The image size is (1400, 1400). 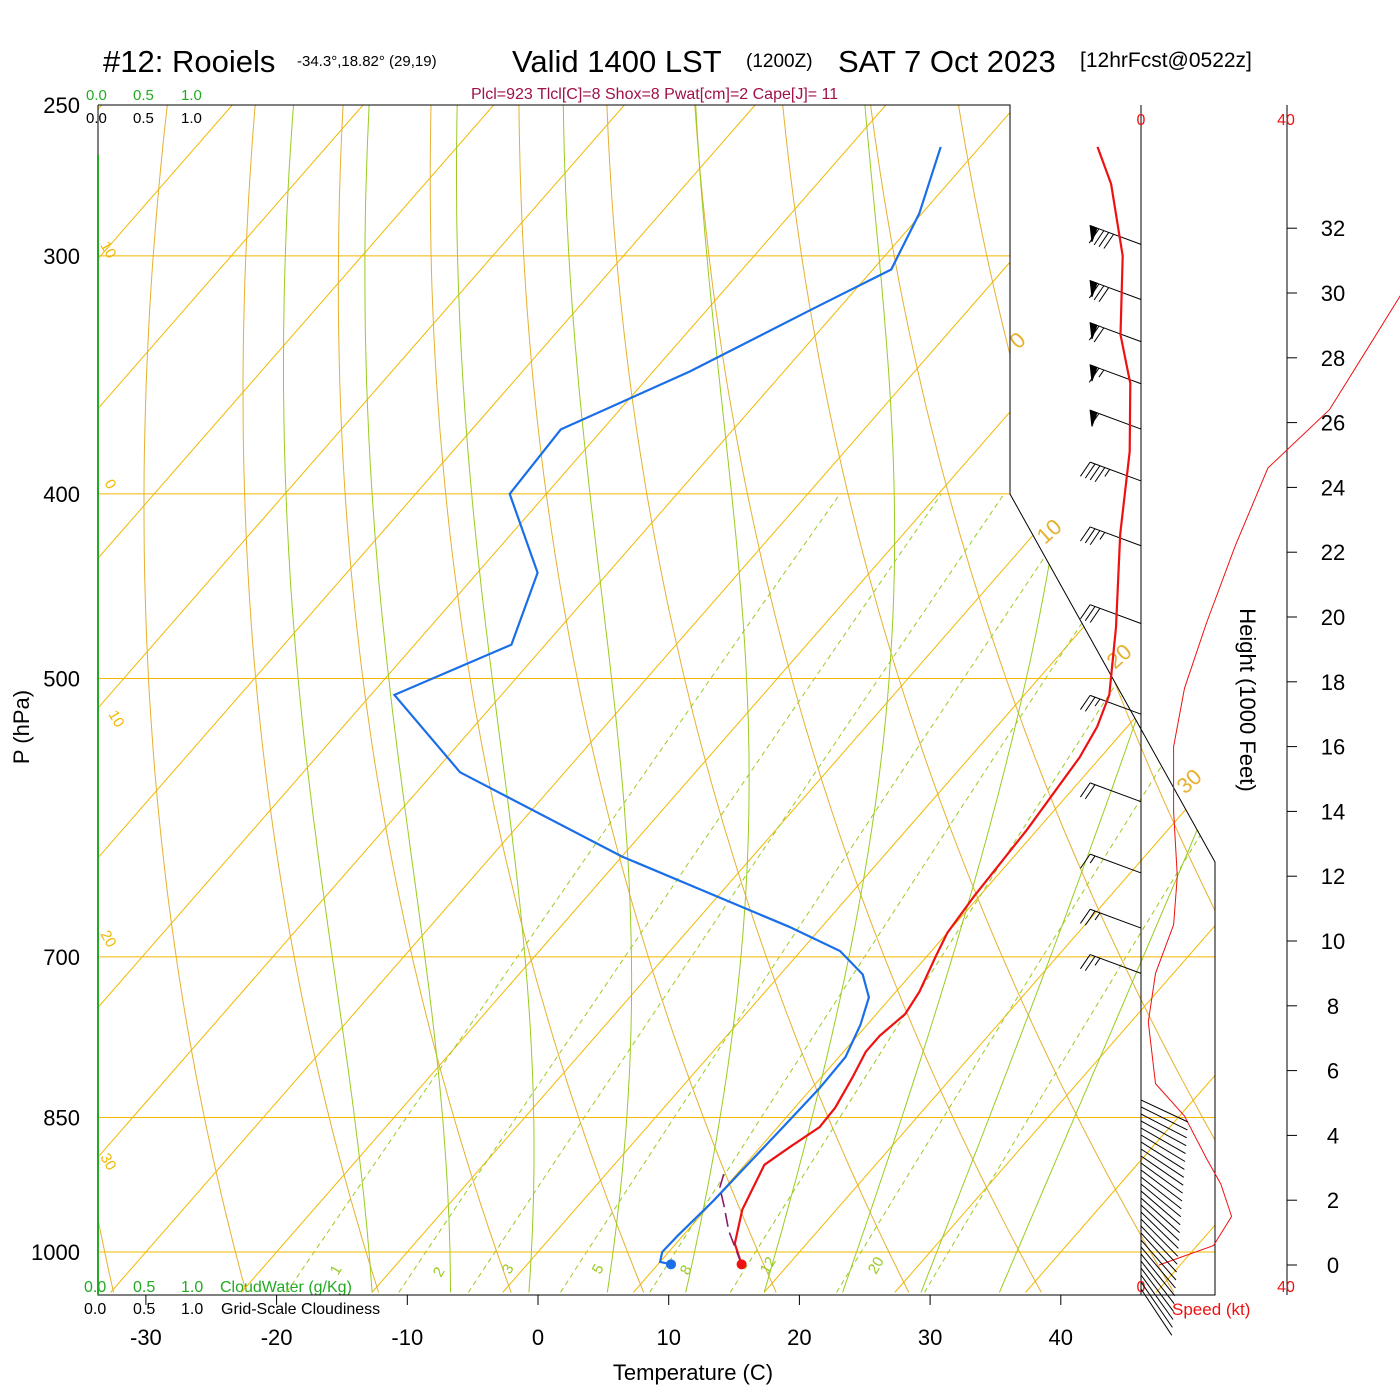 I want to click on isotherm-edge-label: 20, so click(x=108, y=939).